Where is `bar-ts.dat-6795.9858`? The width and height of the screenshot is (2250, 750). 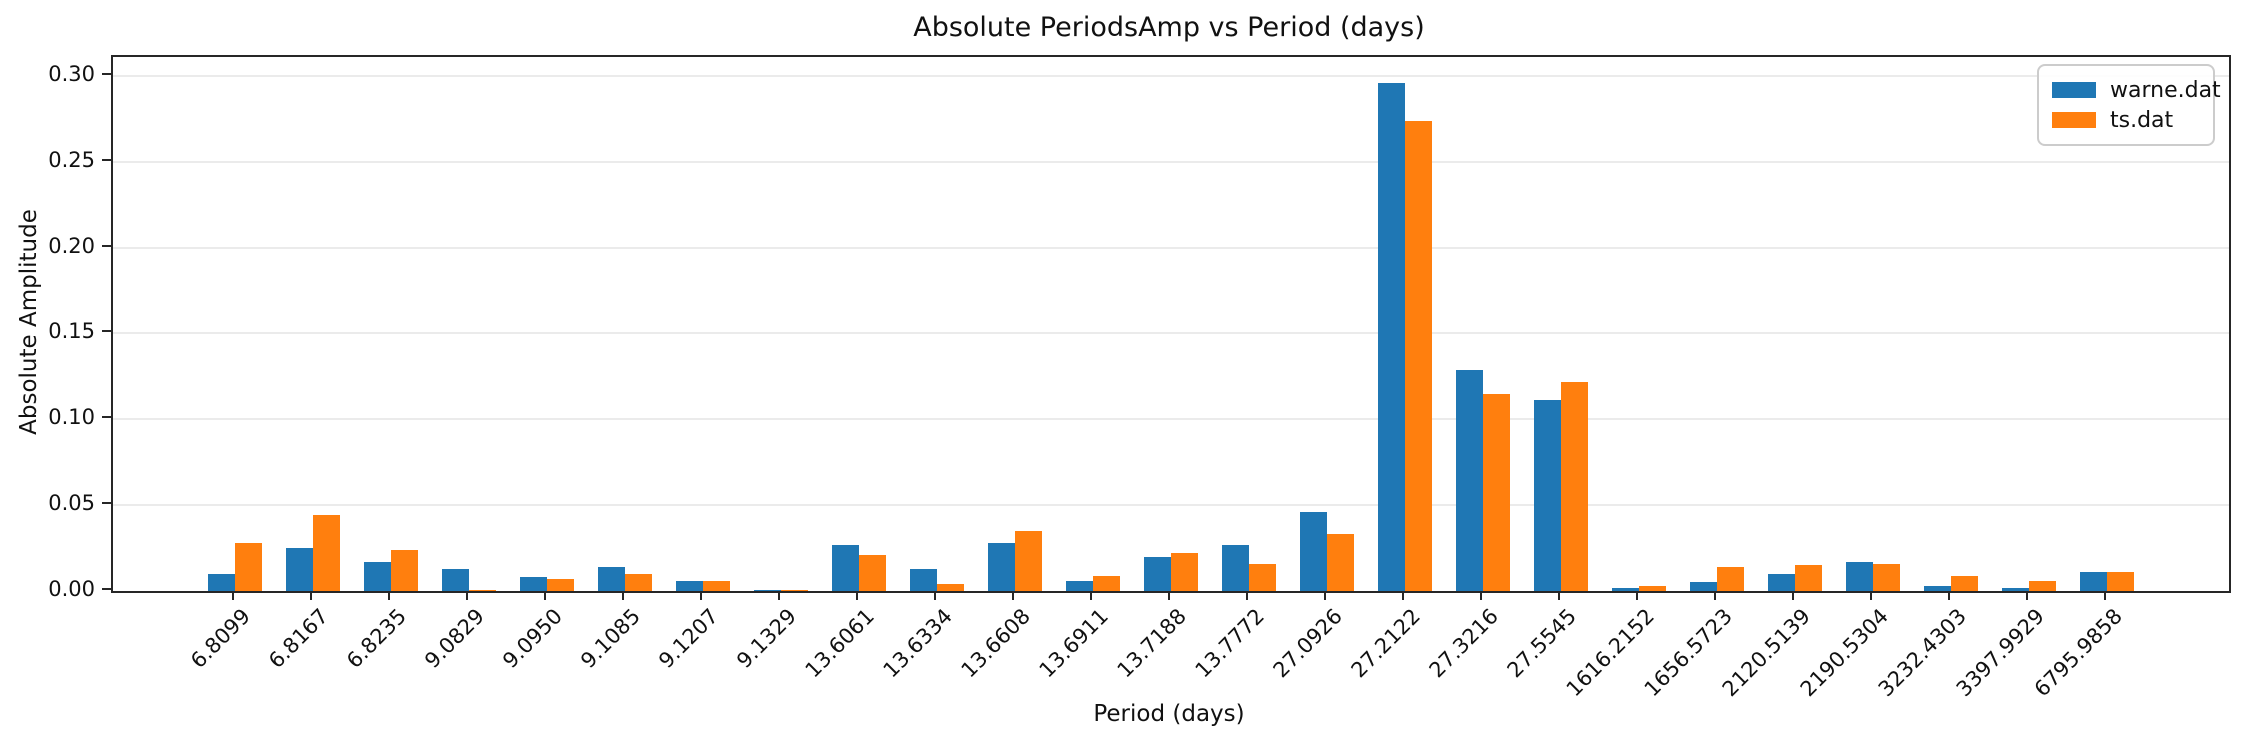
bar-ts.dat-6795.9858 is located at coordinates (2120, 581).